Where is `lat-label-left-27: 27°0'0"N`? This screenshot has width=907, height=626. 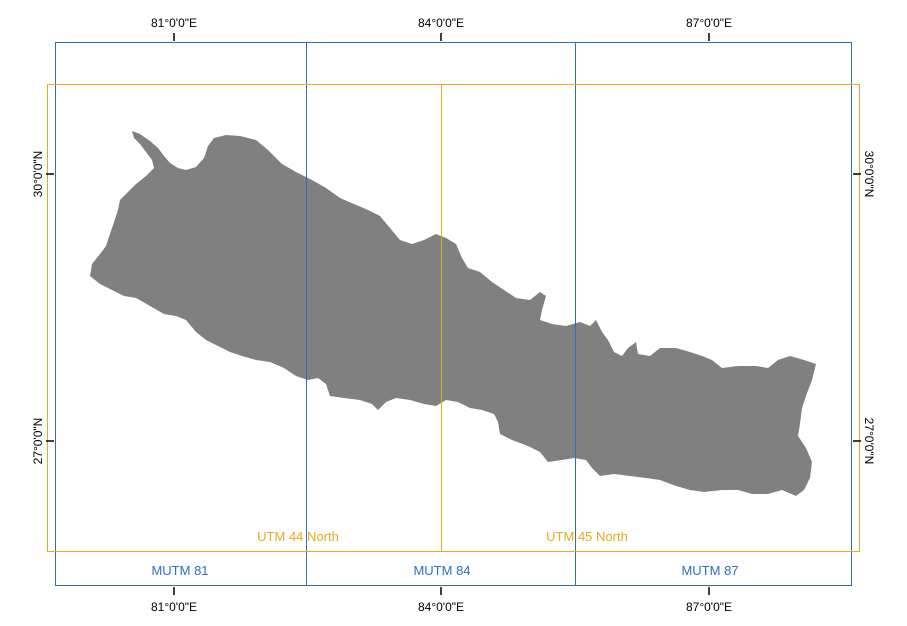
lat-label-left-27: 27°0'0"N is located at coordinates (38, 441).